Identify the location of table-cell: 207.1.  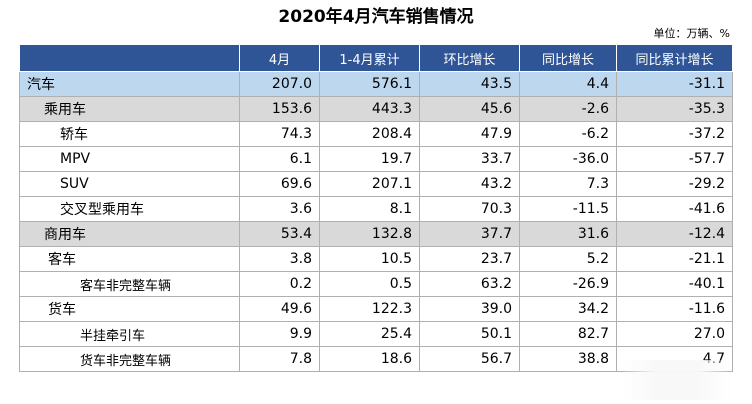
(369, 184).